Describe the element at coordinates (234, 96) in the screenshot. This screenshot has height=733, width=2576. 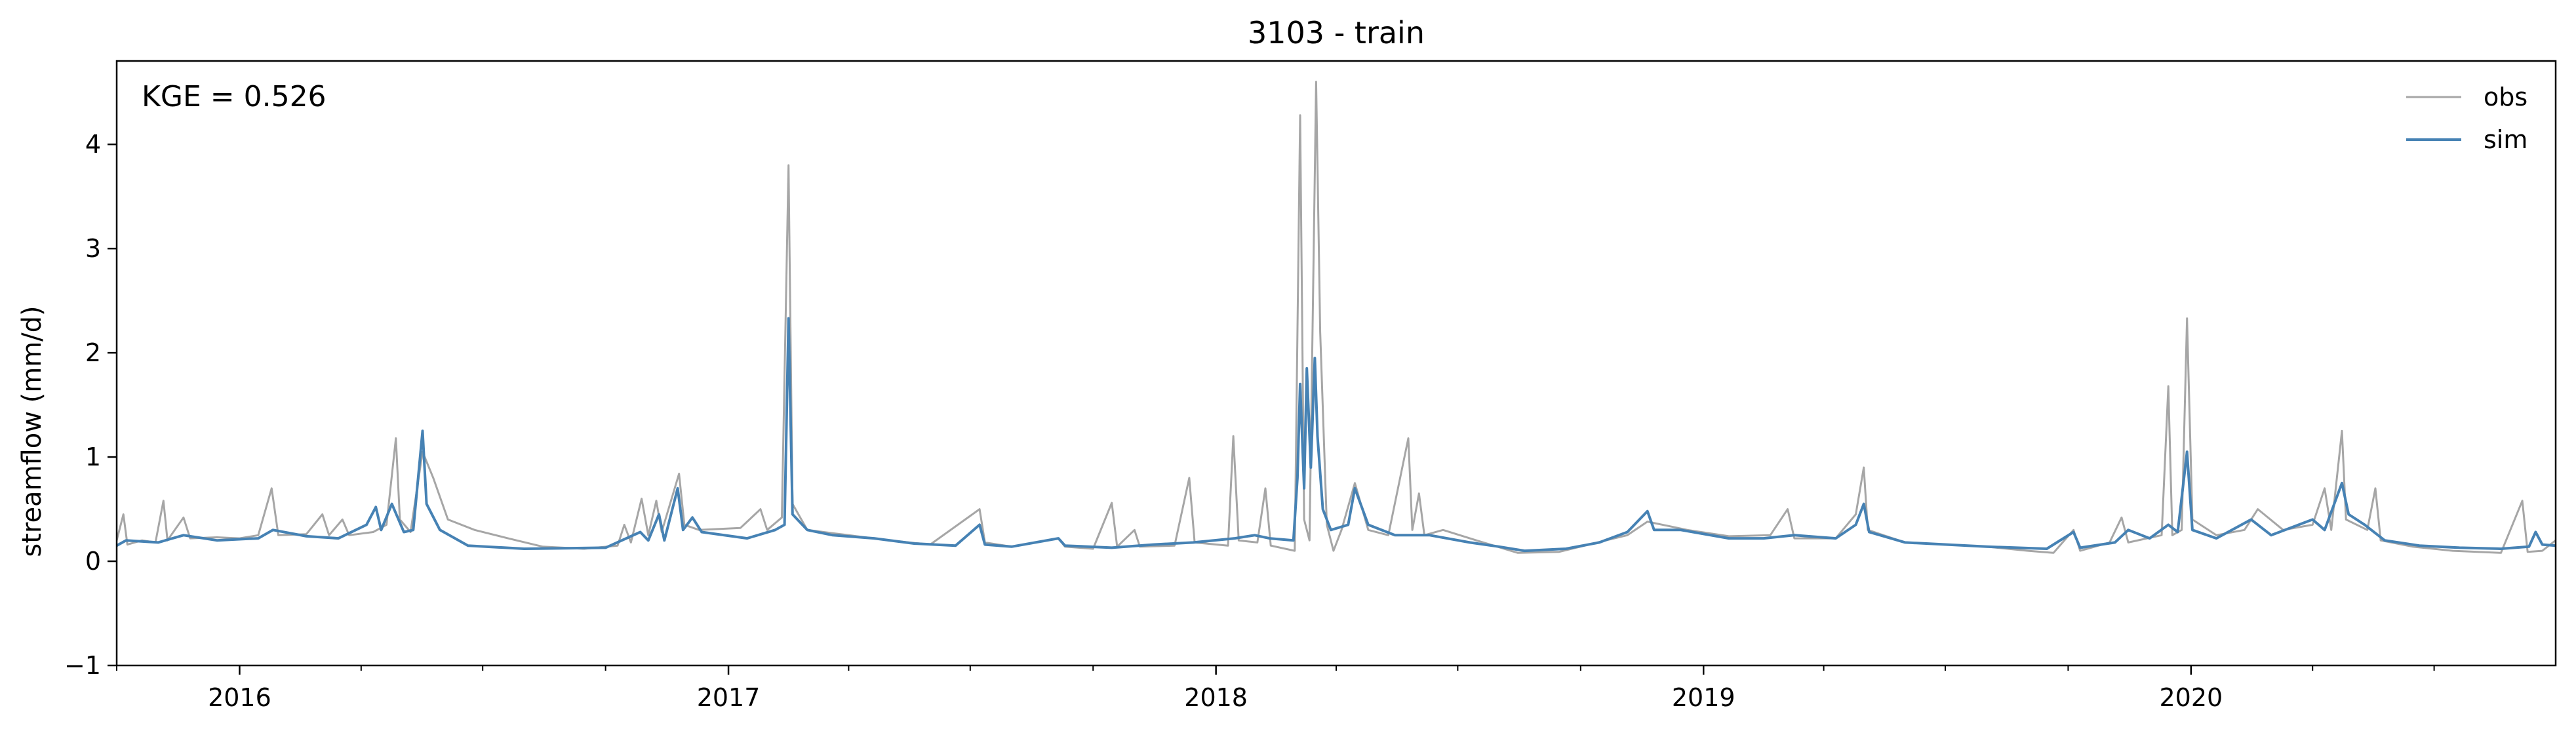
I see `kge-annotation: KGE = 0.526` at that location.